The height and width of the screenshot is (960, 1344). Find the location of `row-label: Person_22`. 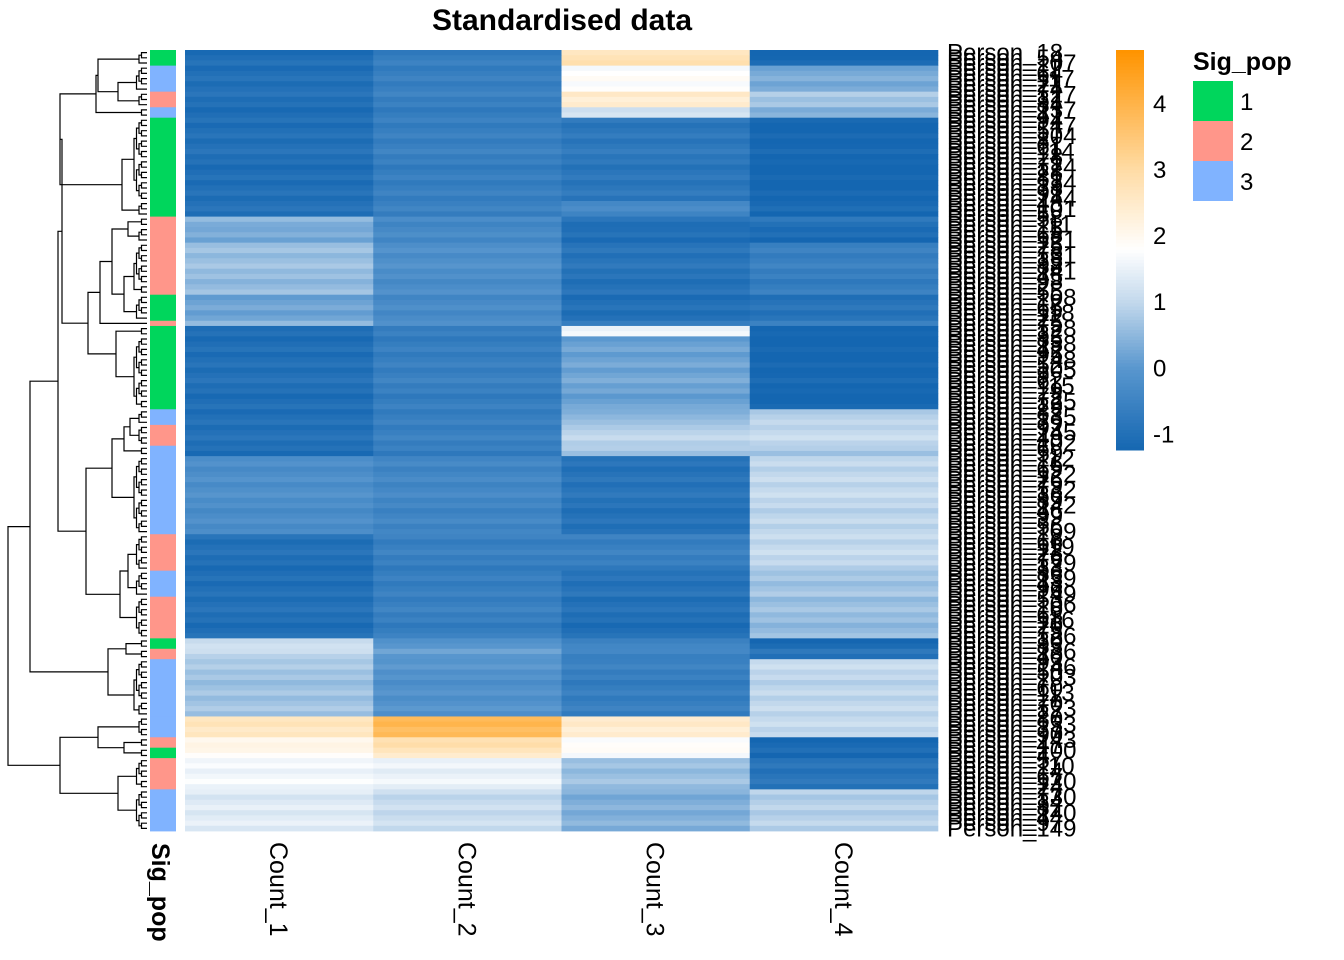

row-label: Person_22 is located at coordinates (1005, 318).